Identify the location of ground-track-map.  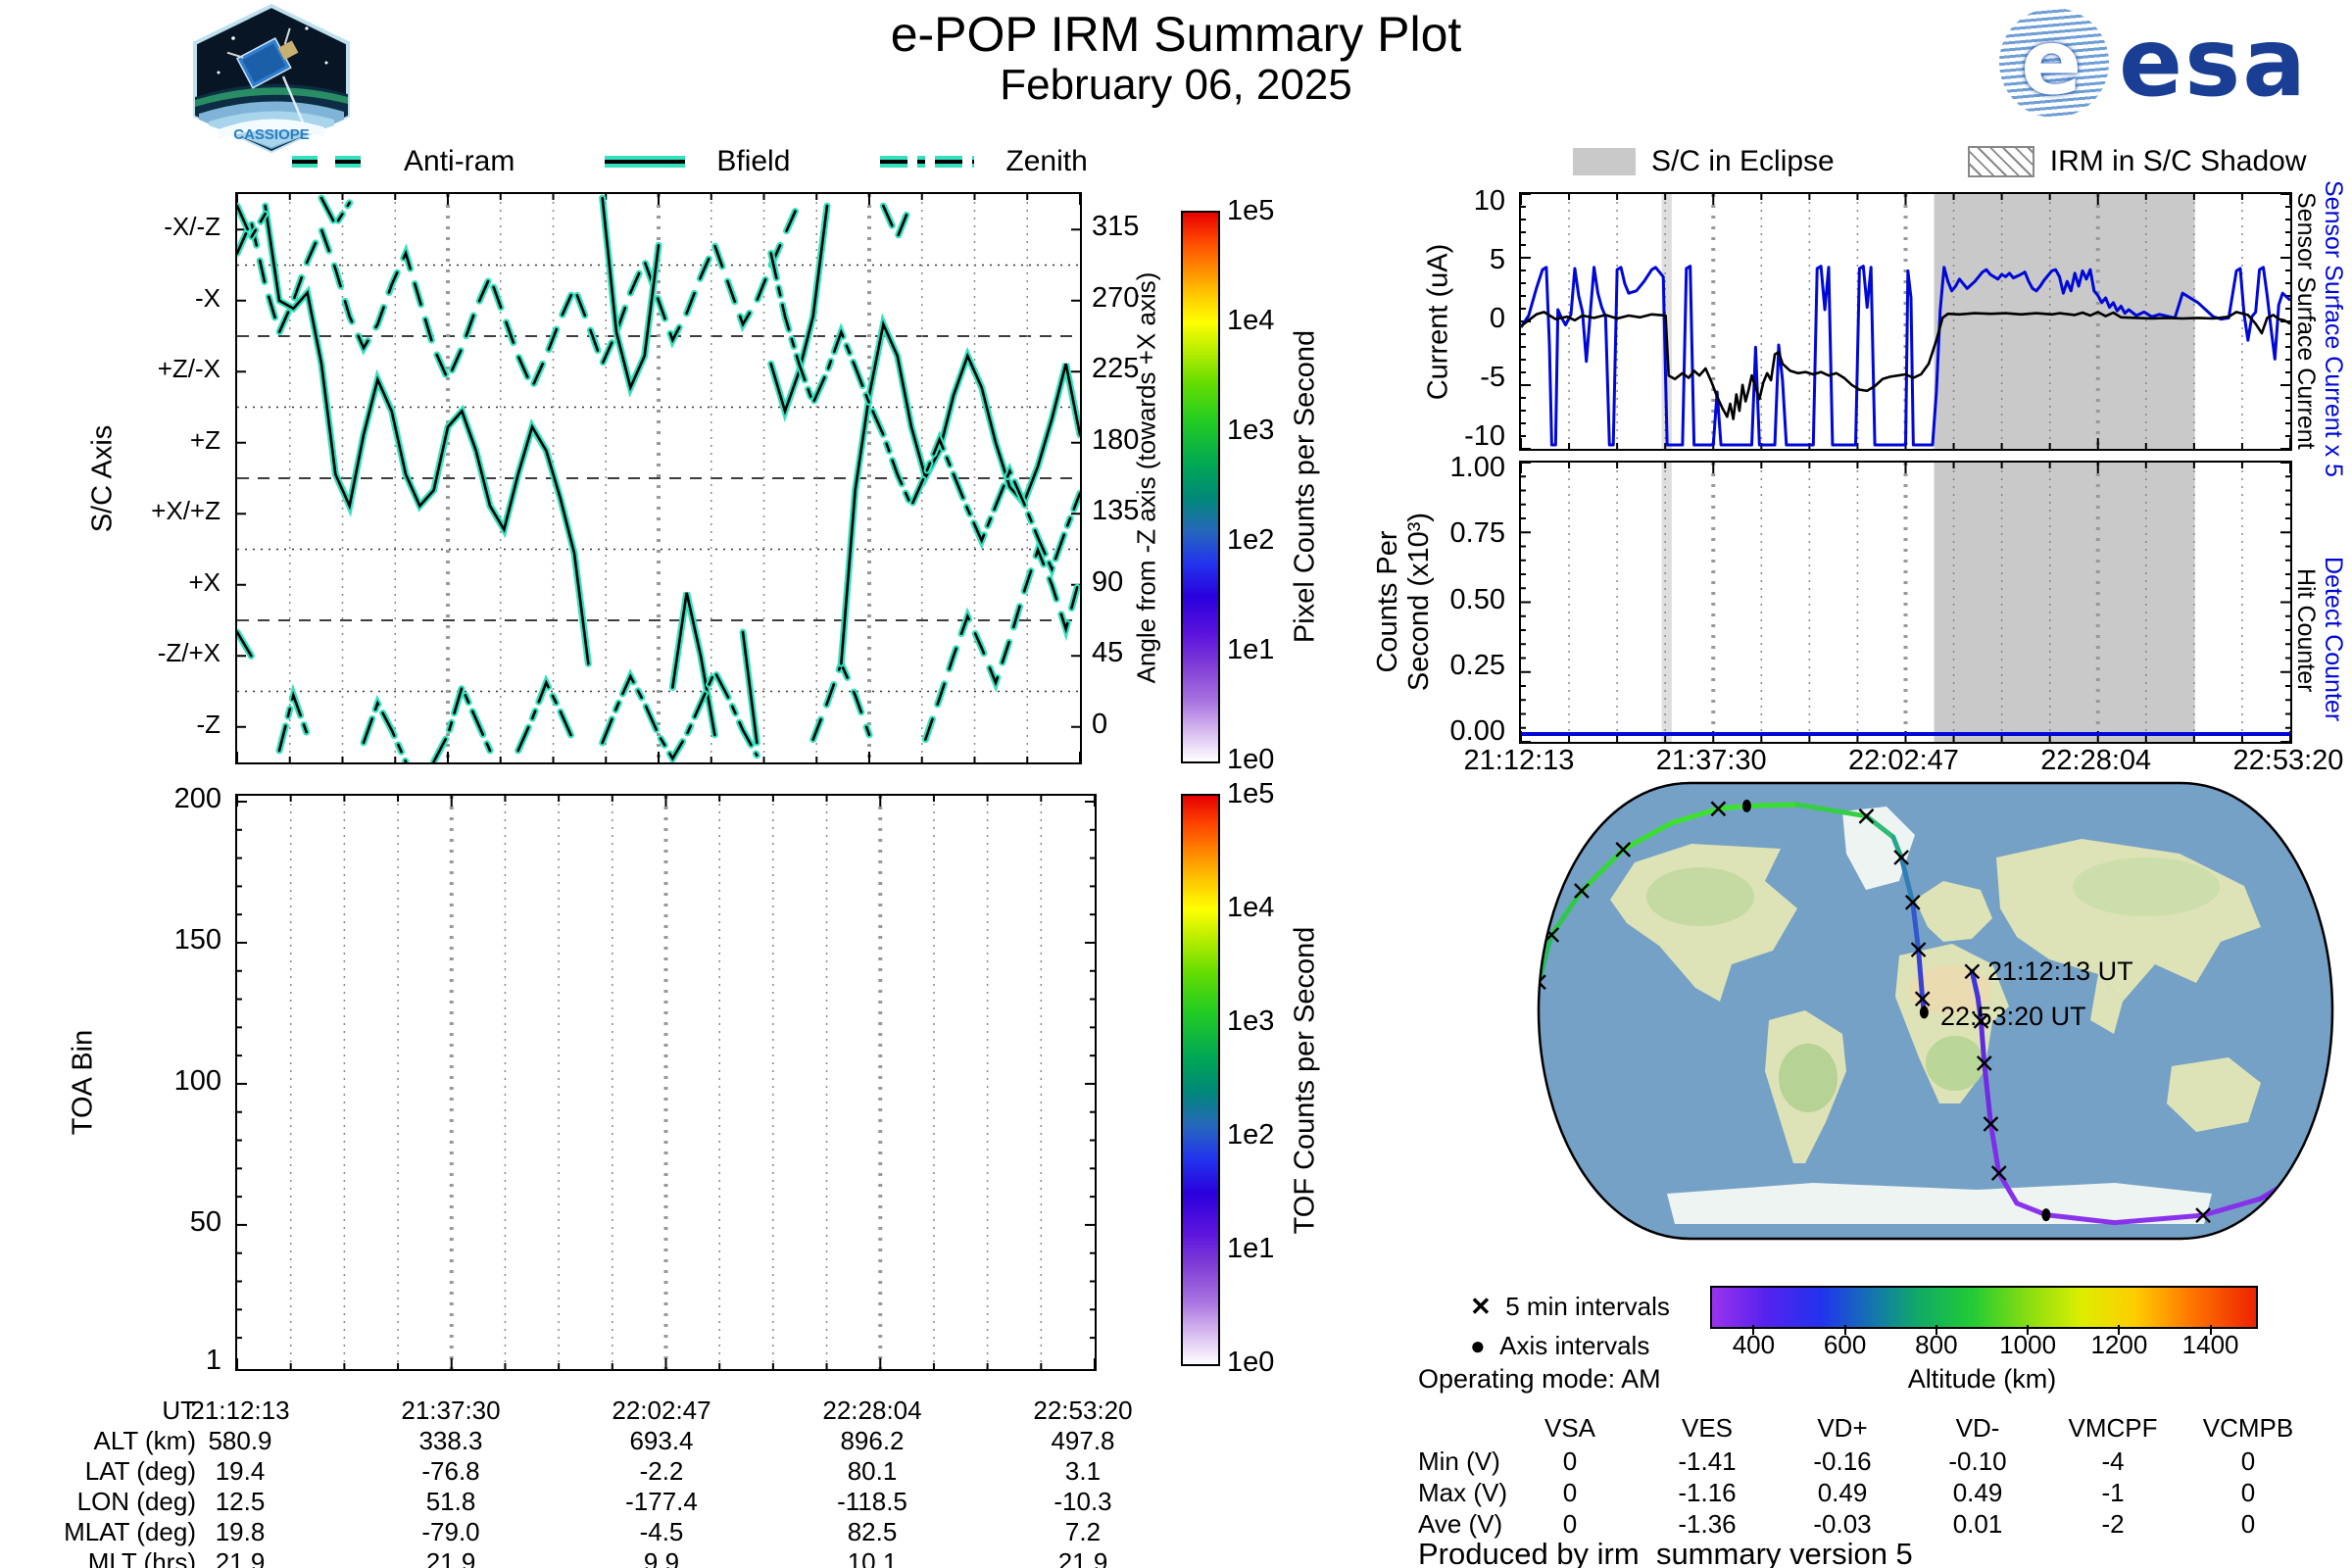
(1935, 1011).